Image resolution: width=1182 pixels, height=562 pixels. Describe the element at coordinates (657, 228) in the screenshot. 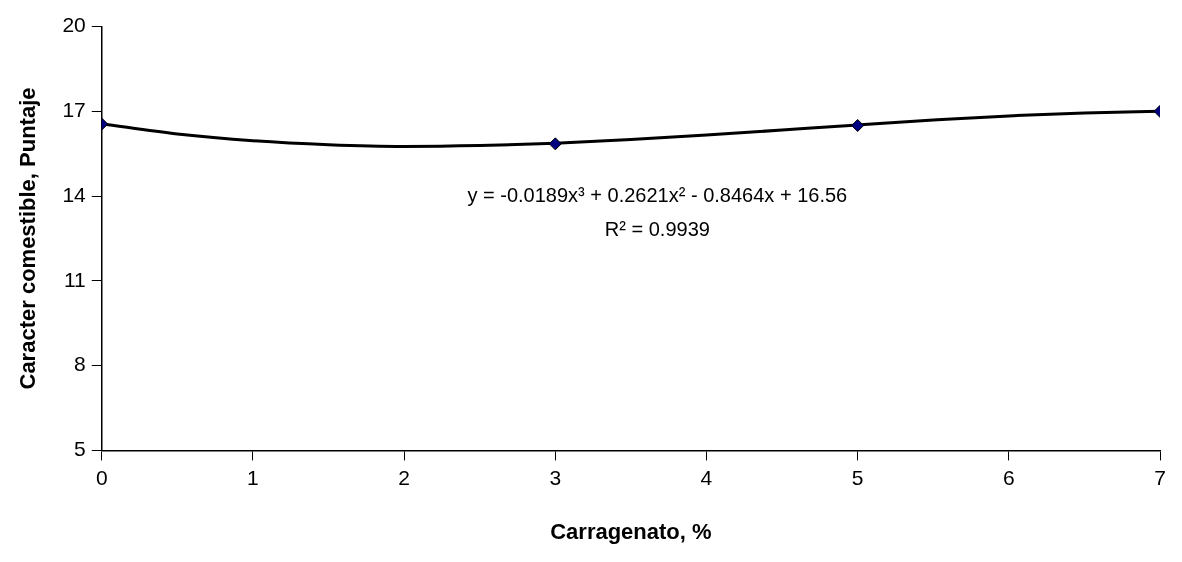

I see `annotation: R² = 0.9939` at that location.